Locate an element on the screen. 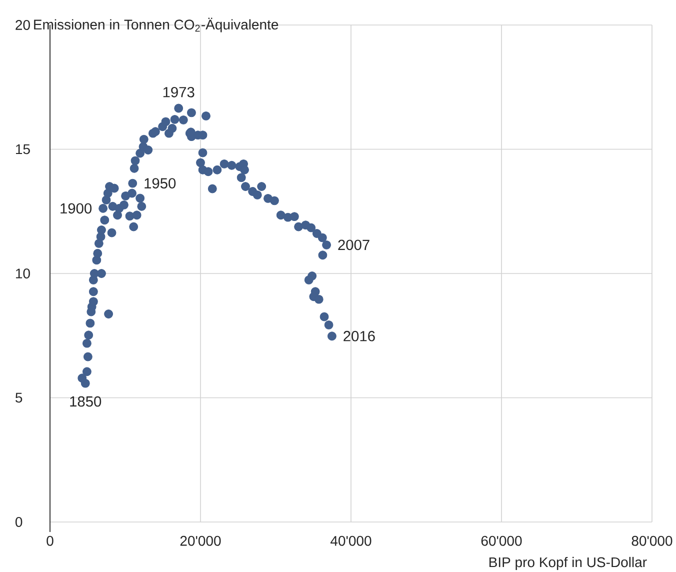  x-tick-label: 60'000 is located at coordinates (501, 541).